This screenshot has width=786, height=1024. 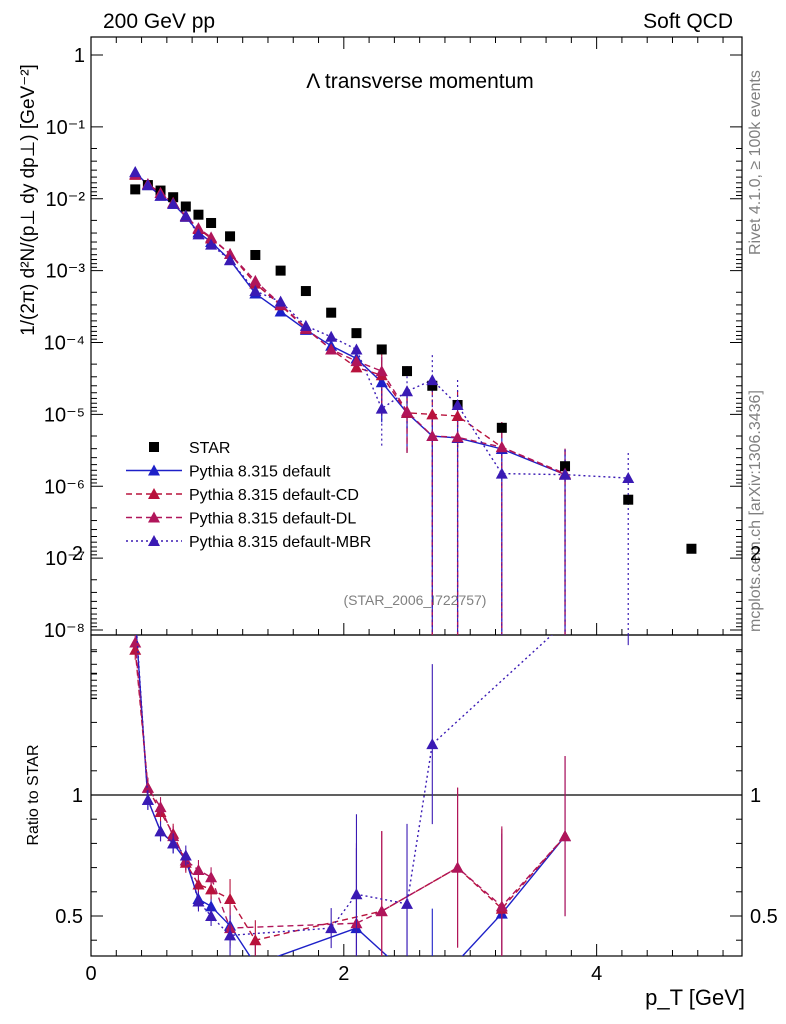 I want to click on ratio-y-tick-label: 1, so click(x=77, y=796).